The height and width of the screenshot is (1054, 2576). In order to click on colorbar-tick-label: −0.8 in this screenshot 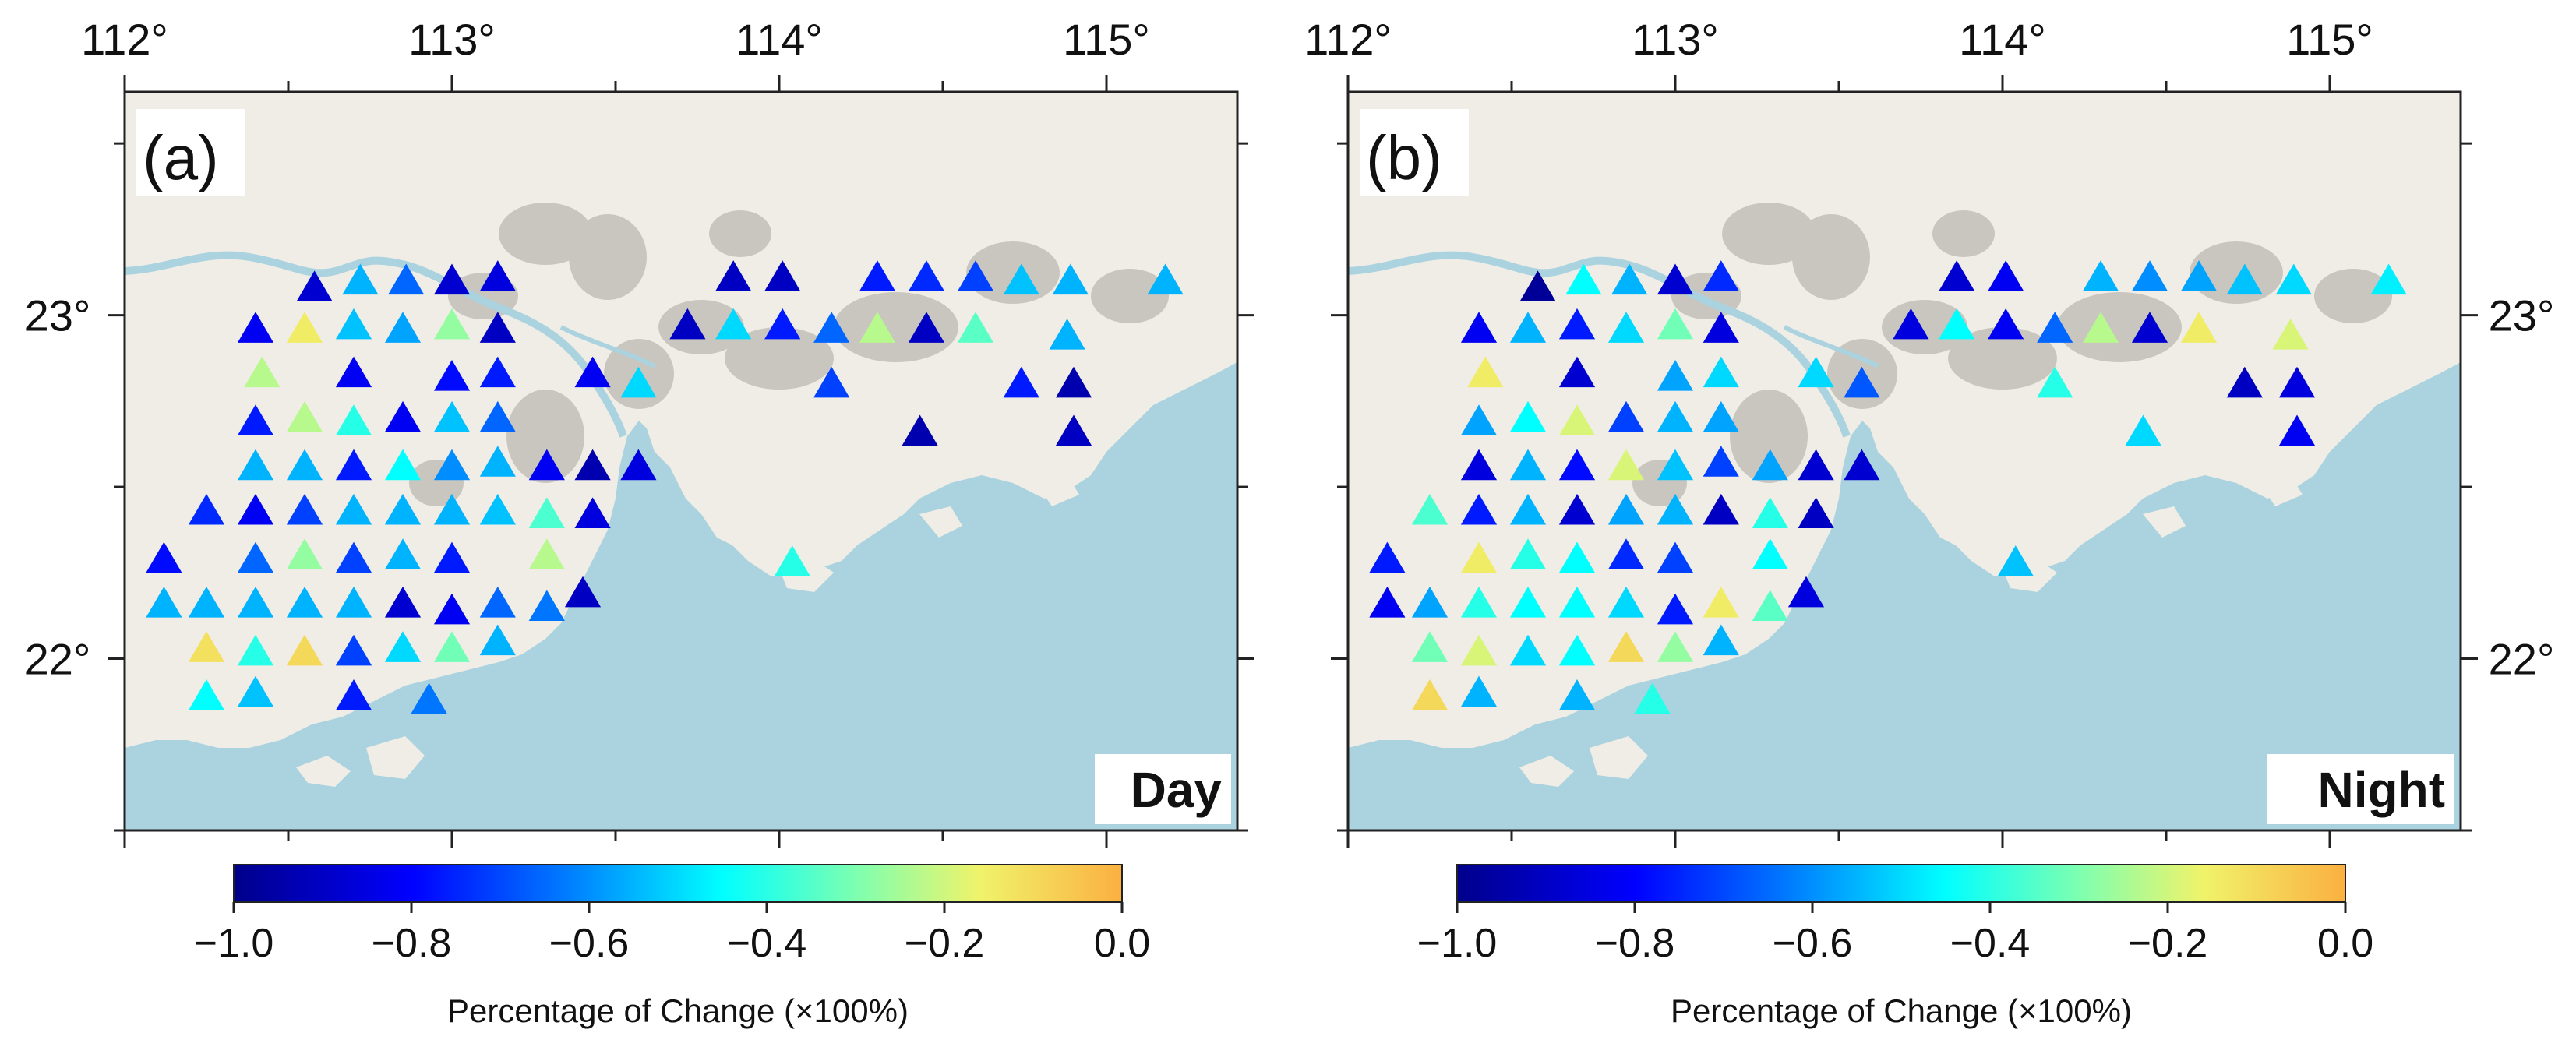, I will do `click(1635, 944)`.